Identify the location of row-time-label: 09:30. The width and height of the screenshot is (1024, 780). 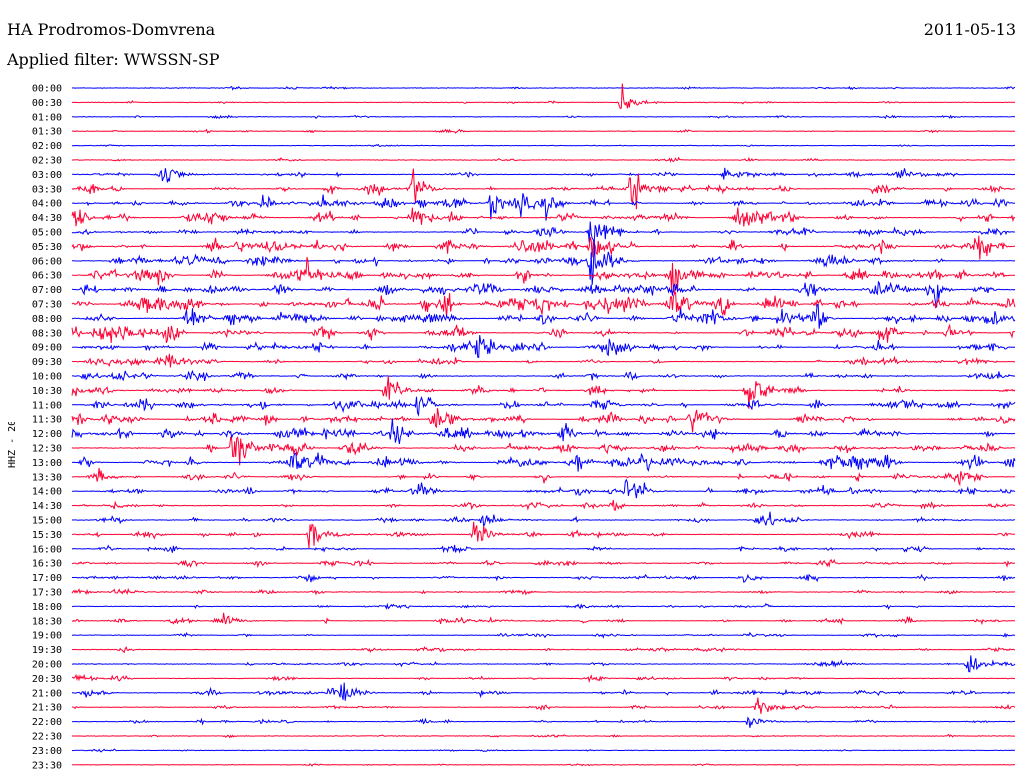
(47, 362).